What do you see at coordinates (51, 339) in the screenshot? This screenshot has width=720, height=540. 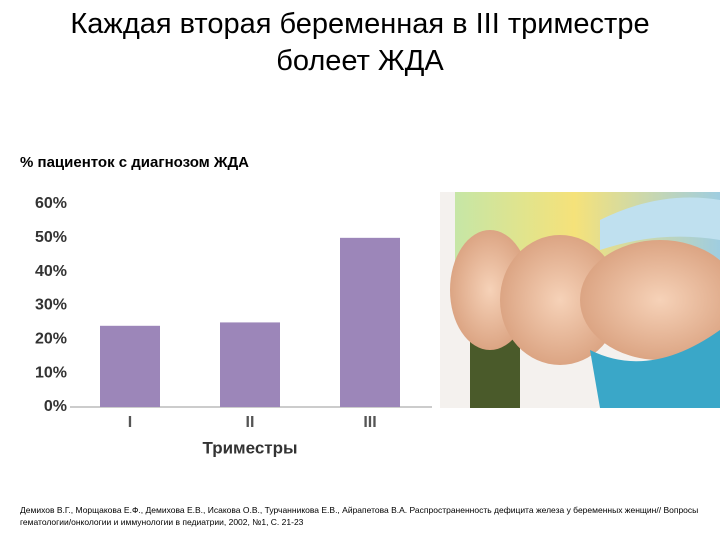 I see `y-tick-label: 20%` at bounding box center [51, 339].